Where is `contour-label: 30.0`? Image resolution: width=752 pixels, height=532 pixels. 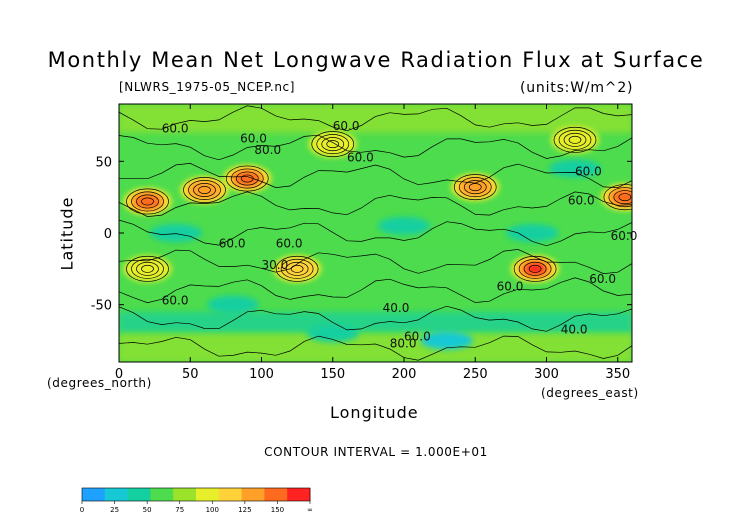
contour-label: 30.0 is located at coordinates (275, 265).